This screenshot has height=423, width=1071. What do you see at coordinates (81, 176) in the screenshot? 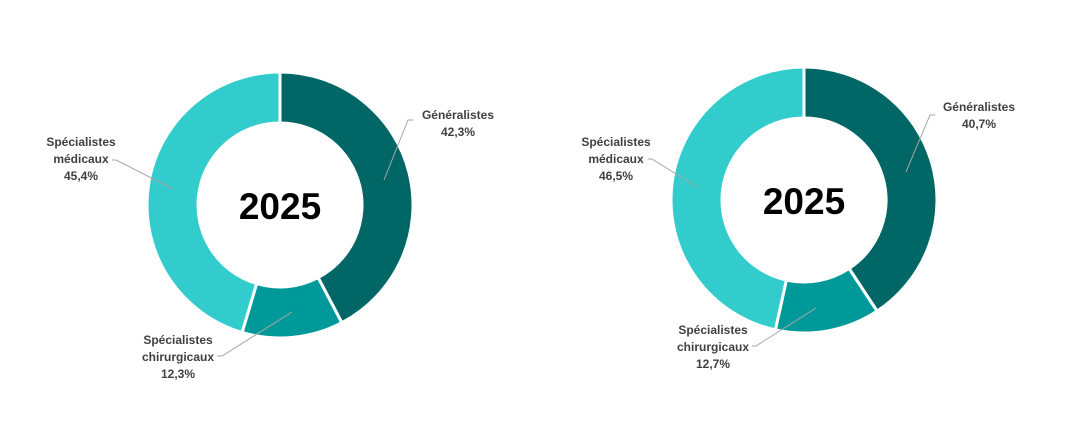
I see `value-specialistes-medicaux: 45,4%` at bounding box center [81, 176].